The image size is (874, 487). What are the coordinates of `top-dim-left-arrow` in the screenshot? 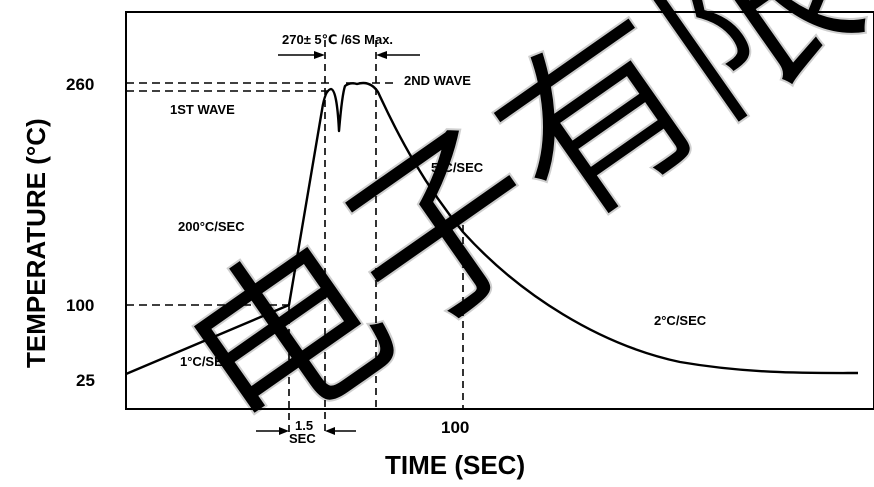 It's located at (319, 55).